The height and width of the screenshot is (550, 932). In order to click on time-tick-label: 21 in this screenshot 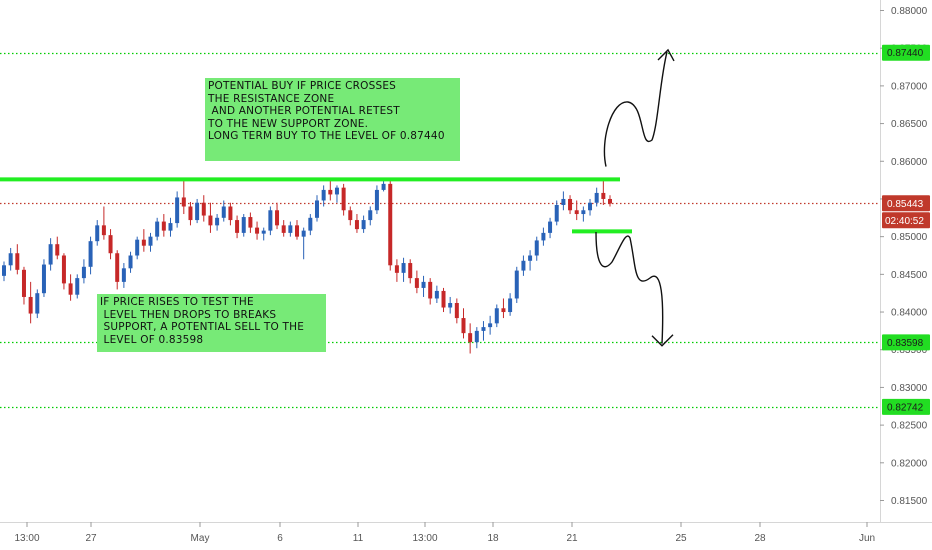, I will do `click(572, 538)`.